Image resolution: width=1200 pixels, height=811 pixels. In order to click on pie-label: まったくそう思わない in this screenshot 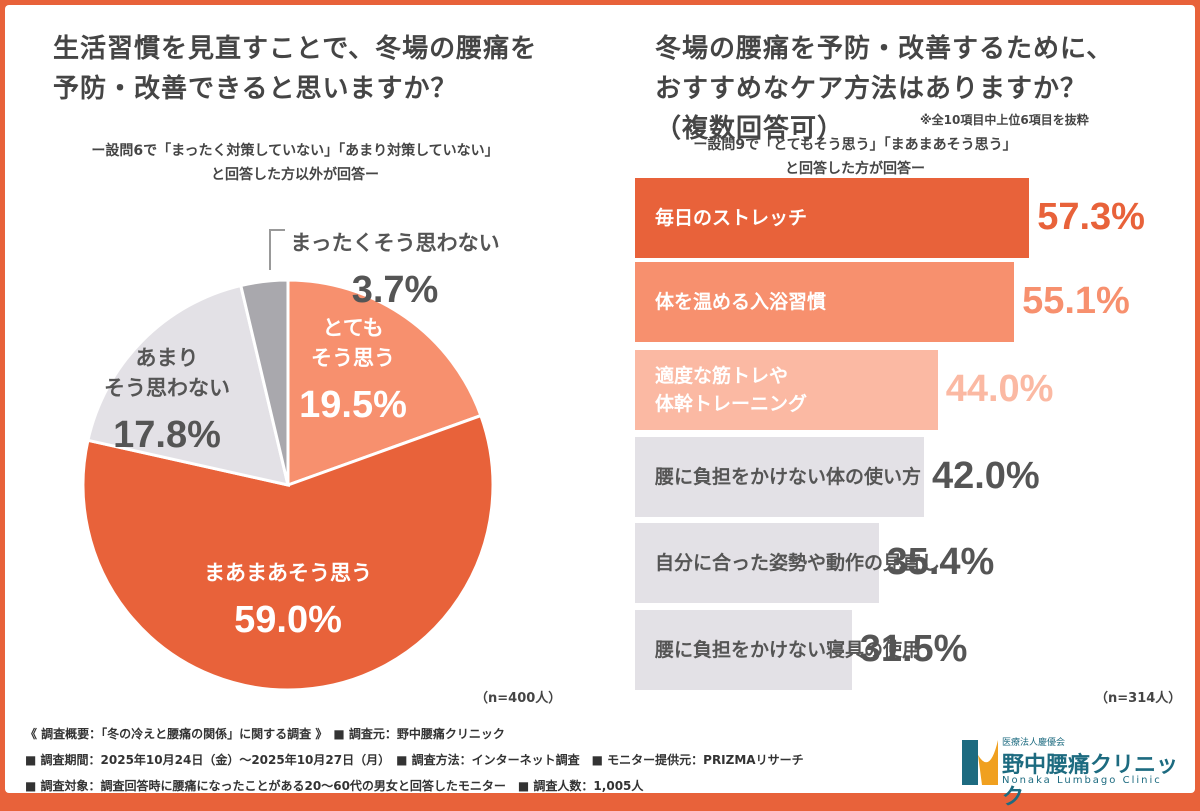, I will do `click(394, 243)`.